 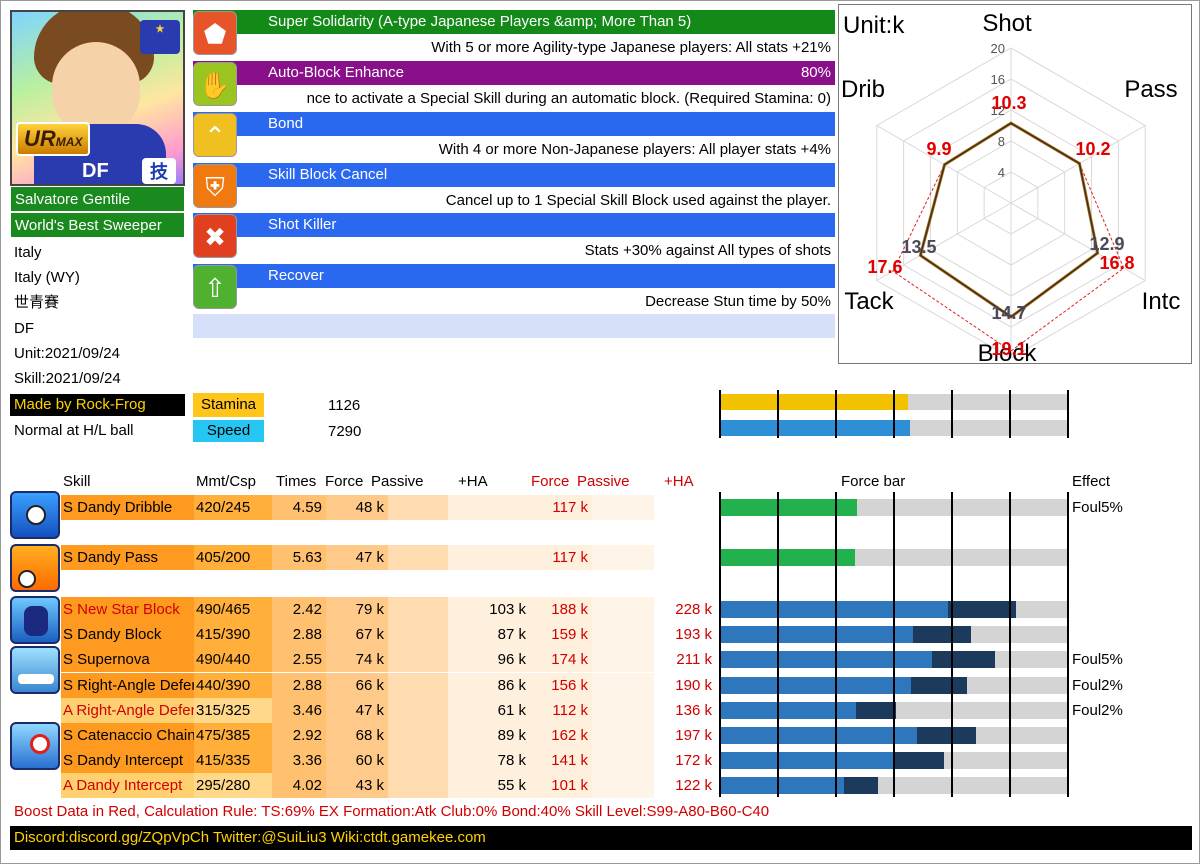 What do you see at coordinates (28, 252) in the screenshot?
I see `info-nation: Italy` at bounding box center [28, 252].